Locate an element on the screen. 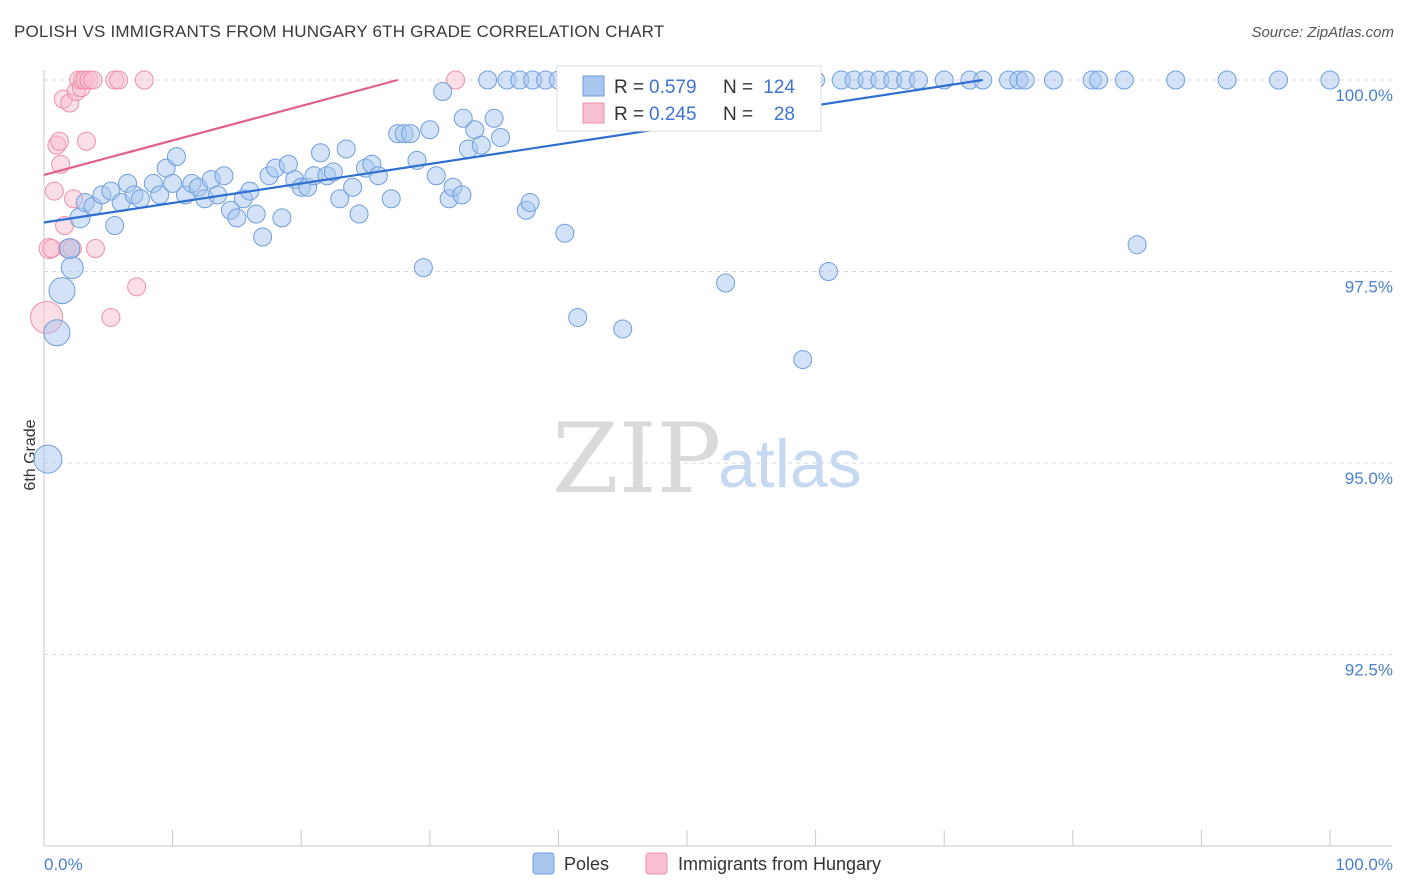 This screenshot has height=892, width=1406. x-tick-label-max: 100.0% is located at coordinates (1364, 864).